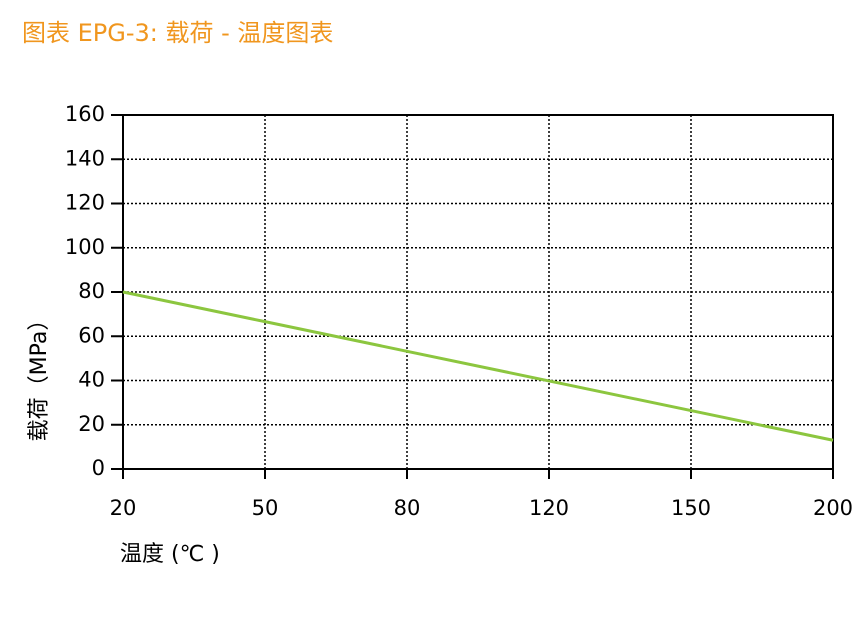  What do you see at coordinates (91, 291) in the screenshot?
I see `y-tick-label: 80` at bounding box center [91, 291].